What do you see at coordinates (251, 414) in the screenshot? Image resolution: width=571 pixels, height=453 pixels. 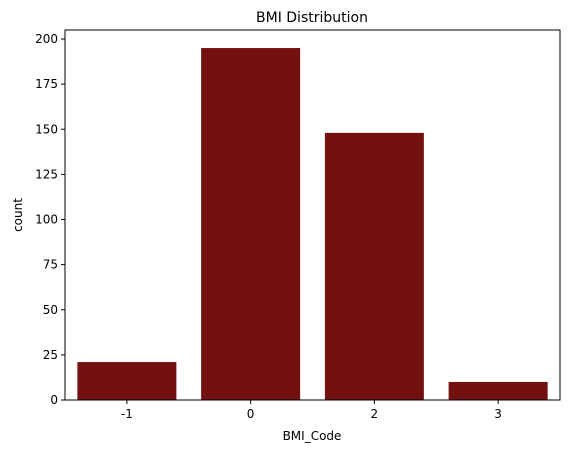 I see `x-tick-label: 0` at bounding box center [251, 414].